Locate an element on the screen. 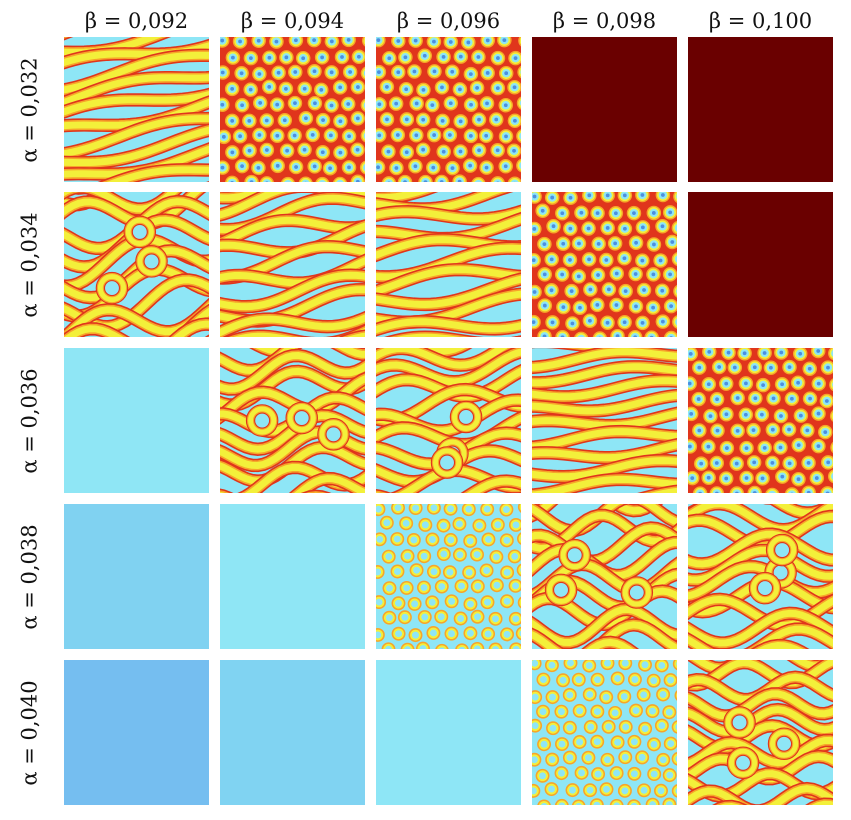 The height and width of the screenshot is (820, 851). spots-pattern is located at coordinates (448, 109).